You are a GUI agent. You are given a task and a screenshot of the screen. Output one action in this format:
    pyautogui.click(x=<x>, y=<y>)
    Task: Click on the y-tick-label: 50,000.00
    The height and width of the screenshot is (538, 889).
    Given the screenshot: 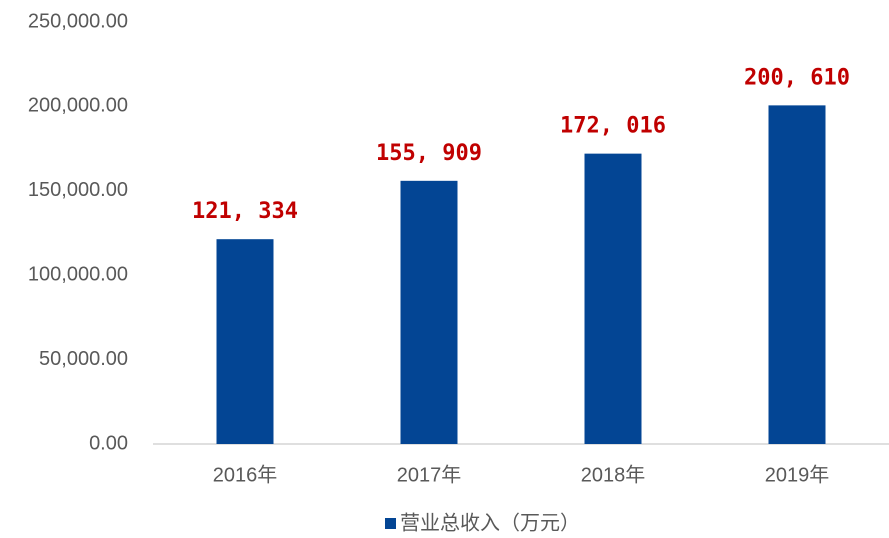 What is the action you would take?
    pyautogui.click(x=83, y=359)
    